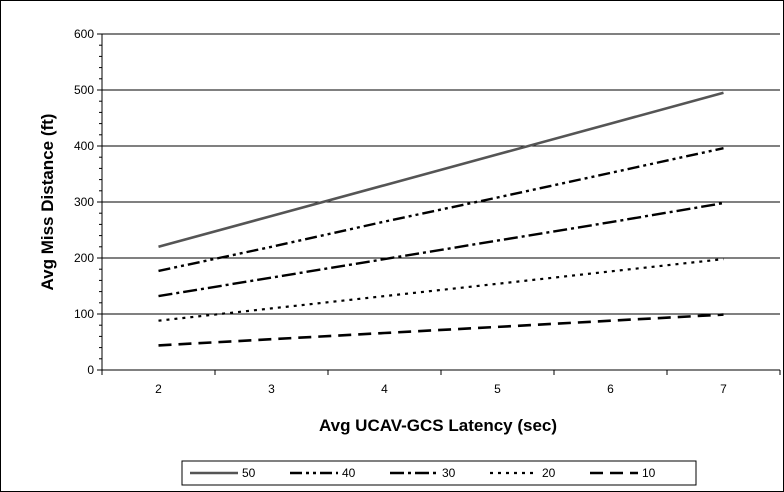 Image resolution: width=784 pixels, height=492 pixels. What do you see at coordinates (723, 389) in the screenshot?
I see `x-tick-label-7: 7` at bounding box center [723, 389].